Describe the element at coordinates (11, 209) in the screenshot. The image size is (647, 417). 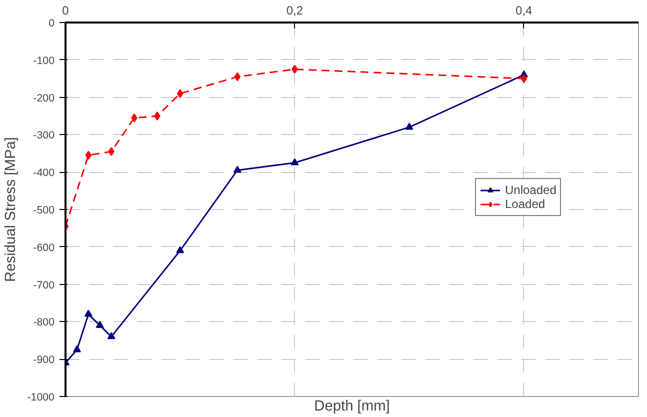
I see `y-axis-title: Residual Stress [MPa]` at that location.